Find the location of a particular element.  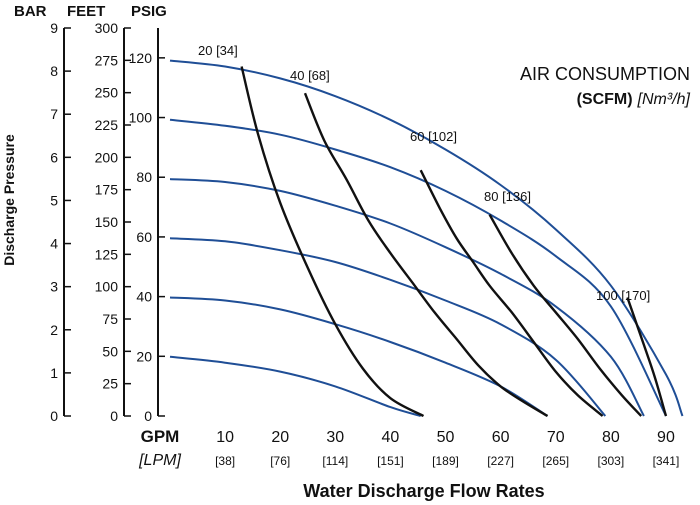

air-curve-label: 80 [136] is located at coordinates (507, 196).